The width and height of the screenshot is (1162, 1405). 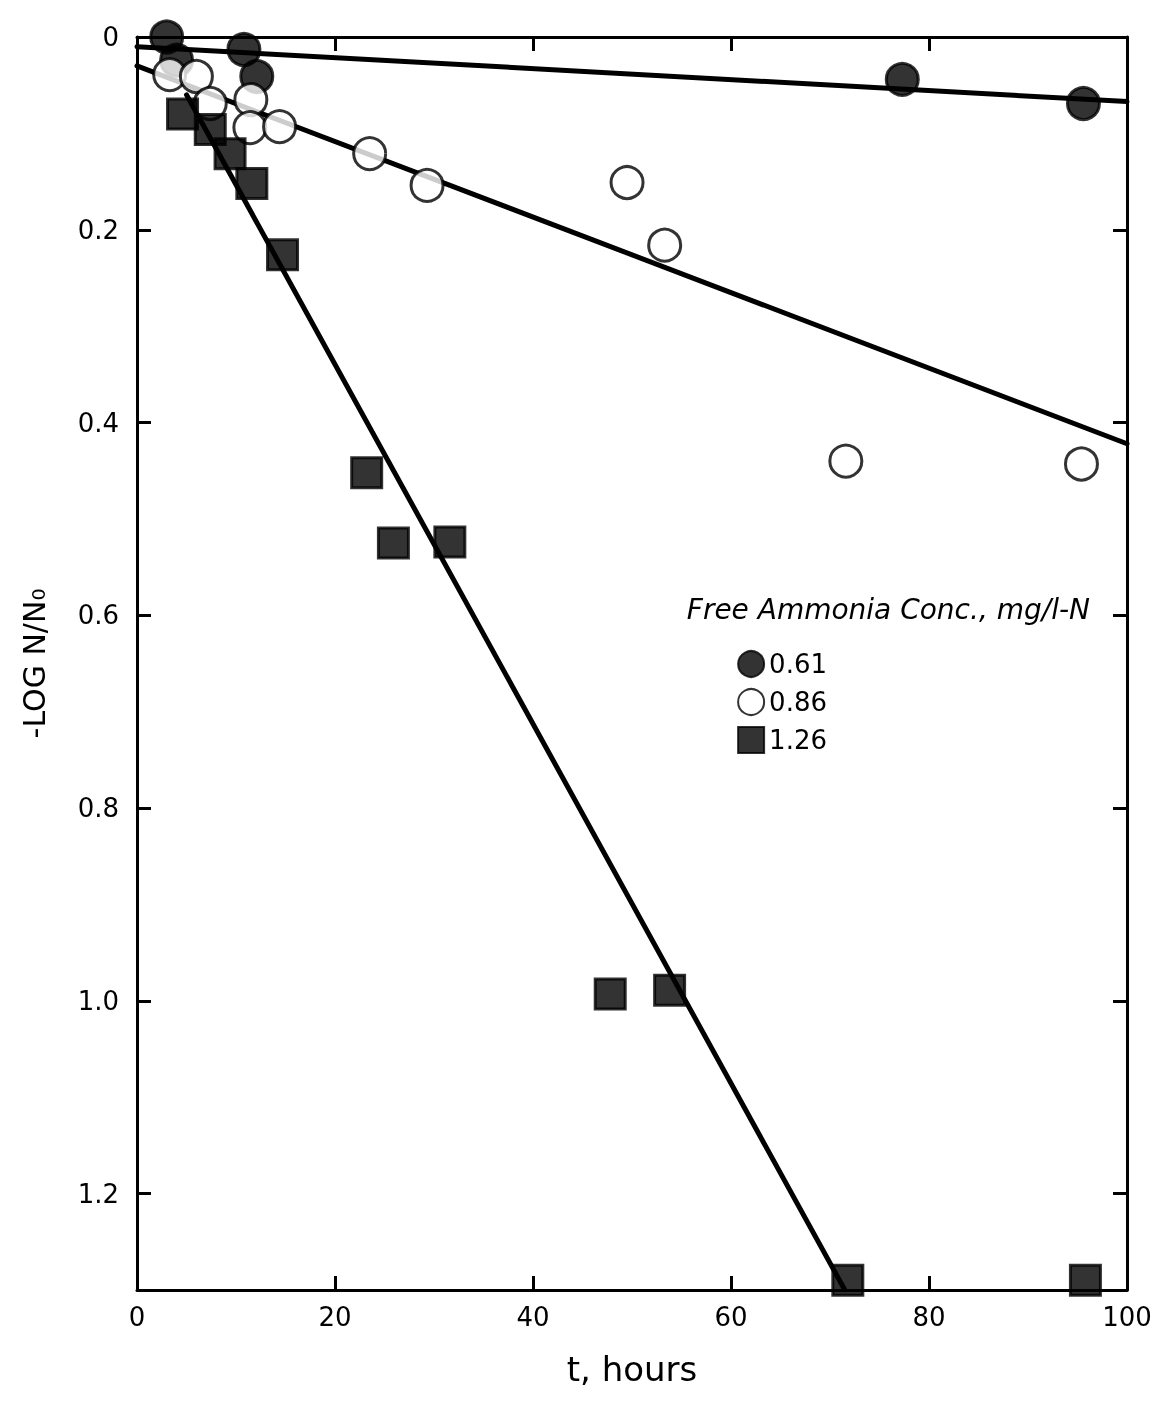 What do you see at coordinates (110, 37) in the screenshot?
I see `y-tick-label: 0` at bounding box center [110, 37].